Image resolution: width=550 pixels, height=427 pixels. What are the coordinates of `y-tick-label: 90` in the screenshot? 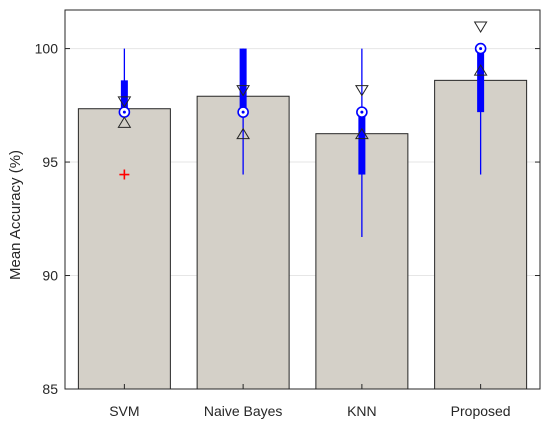 It's located at (50, 276).